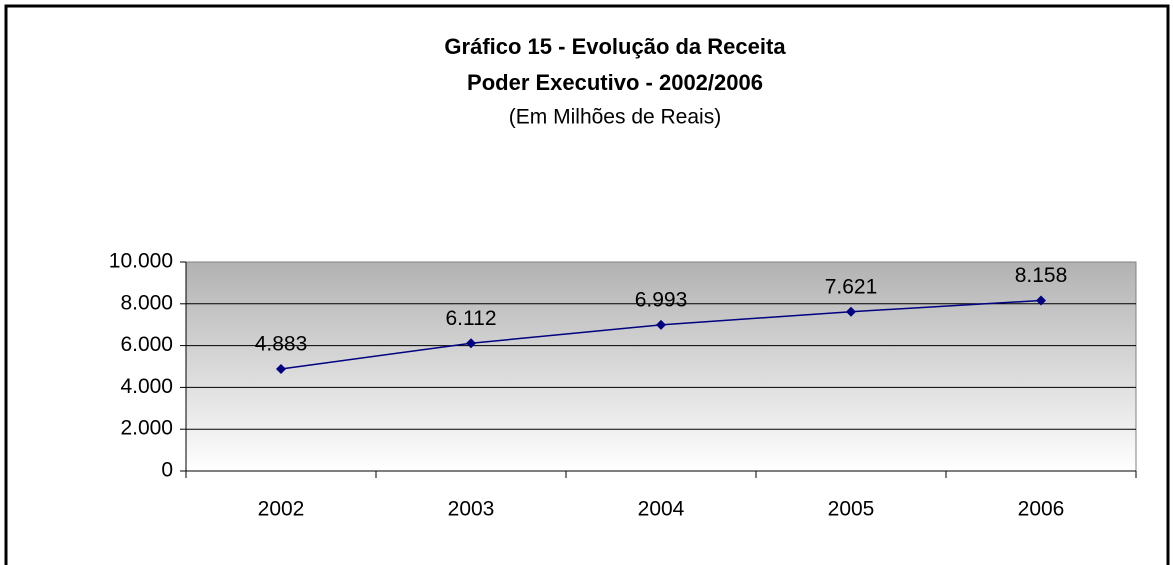 The image size is (1174, 565). I want to click on x-tick-label: 2005, so click(851, 509).